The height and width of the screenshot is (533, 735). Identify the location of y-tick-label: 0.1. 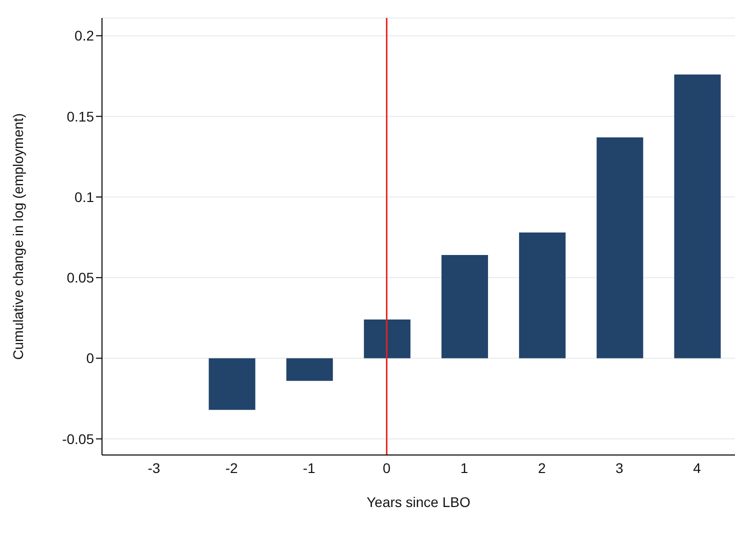
(84, 196).